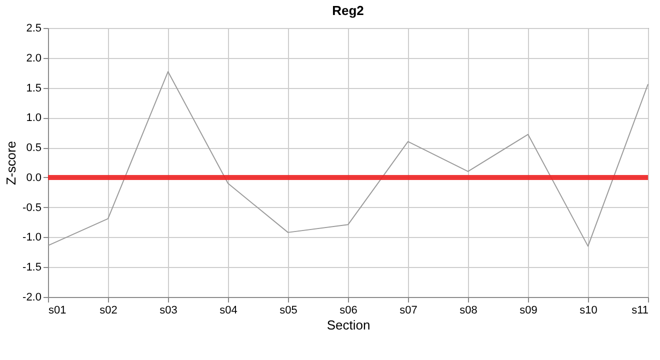  I want to click on x-tick-label: s07, so click(409, 310).